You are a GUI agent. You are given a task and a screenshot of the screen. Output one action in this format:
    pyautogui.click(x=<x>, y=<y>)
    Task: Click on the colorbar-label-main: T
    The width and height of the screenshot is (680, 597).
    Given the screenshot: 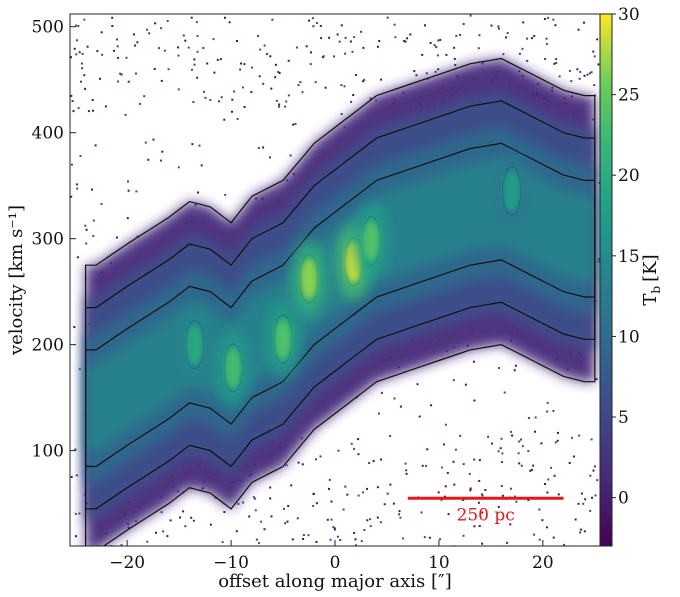 What is the action you would take?
    pyautogui.click(x=650, y=300)
    